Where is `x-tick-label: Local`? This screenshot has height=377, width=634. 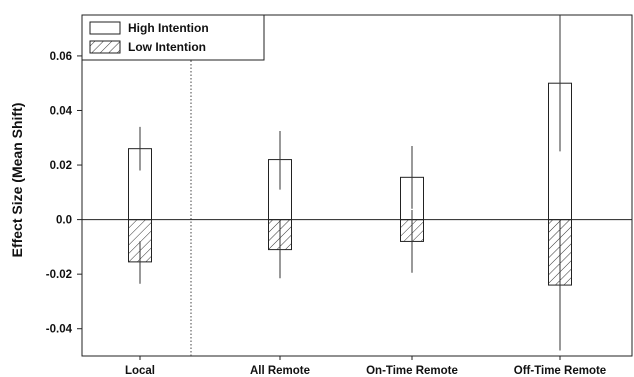 x-tick-label: Local is located at coordinates (140, 371).